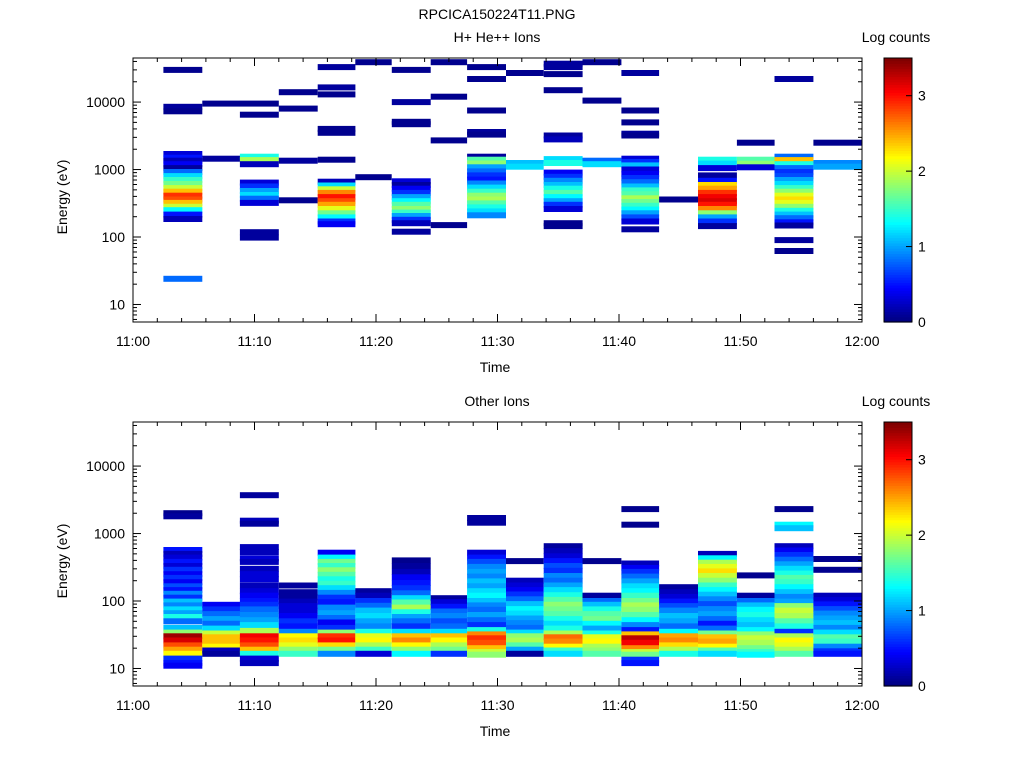  I want to click on x-tick-label: 11:50, so click(741, 341).